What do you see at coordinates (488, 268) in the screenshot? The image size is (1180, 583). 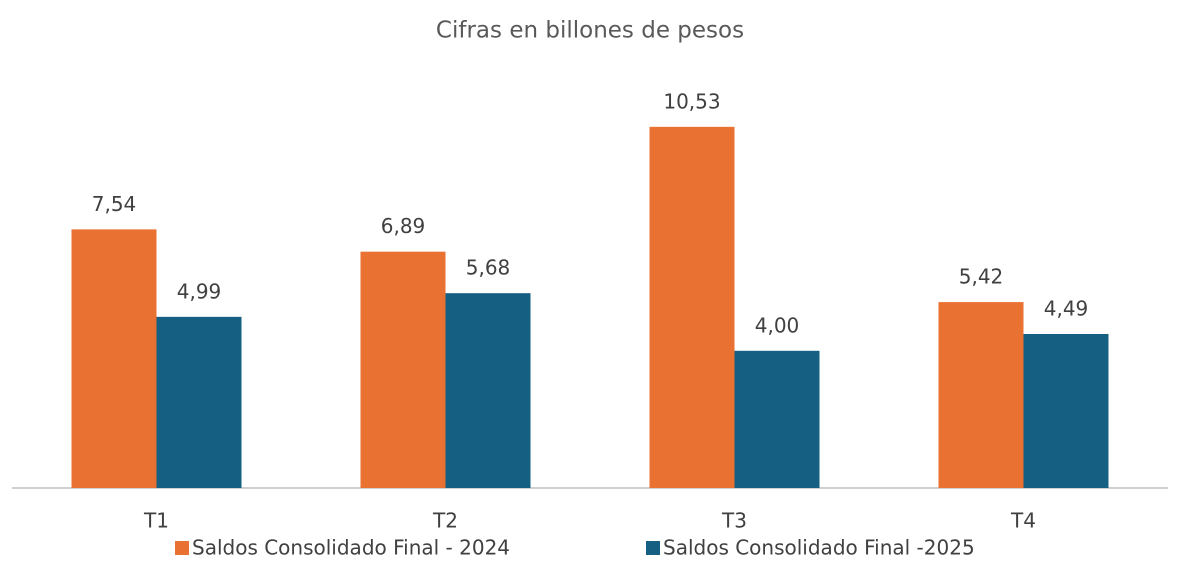 I see `data-label: 5,68` at bounding box center [488, 268].